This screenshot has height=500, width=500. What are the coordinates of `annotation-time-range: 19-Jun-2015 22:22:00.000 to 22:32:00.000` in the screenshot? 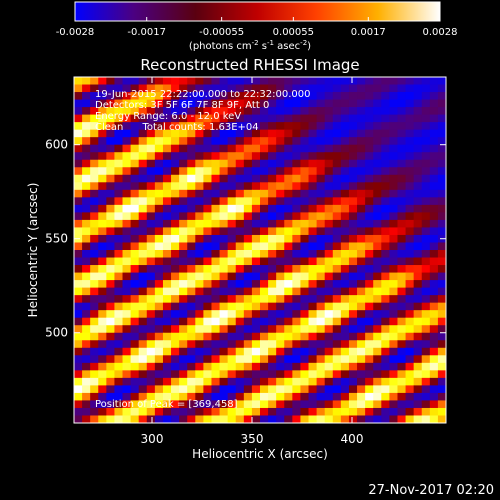 It's located at (203, 94).